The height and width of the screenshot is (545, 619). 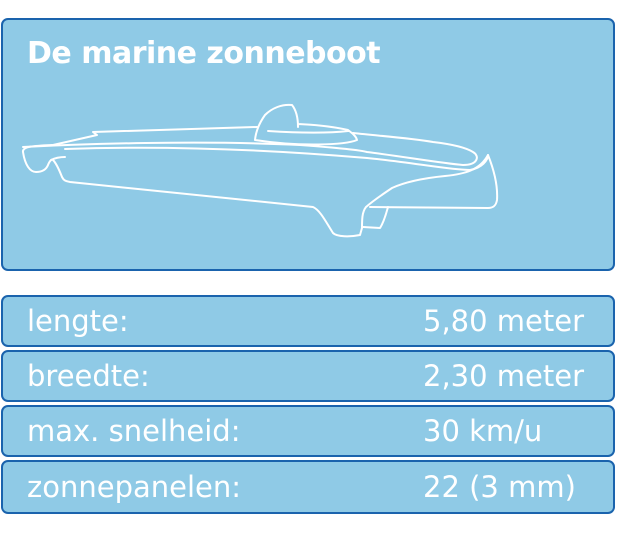 What do you see at coordinates (308, 321) in the screenshot?
I see `spec-row-length: lengte: 5,80 meter` at bounding box center [308, 321].